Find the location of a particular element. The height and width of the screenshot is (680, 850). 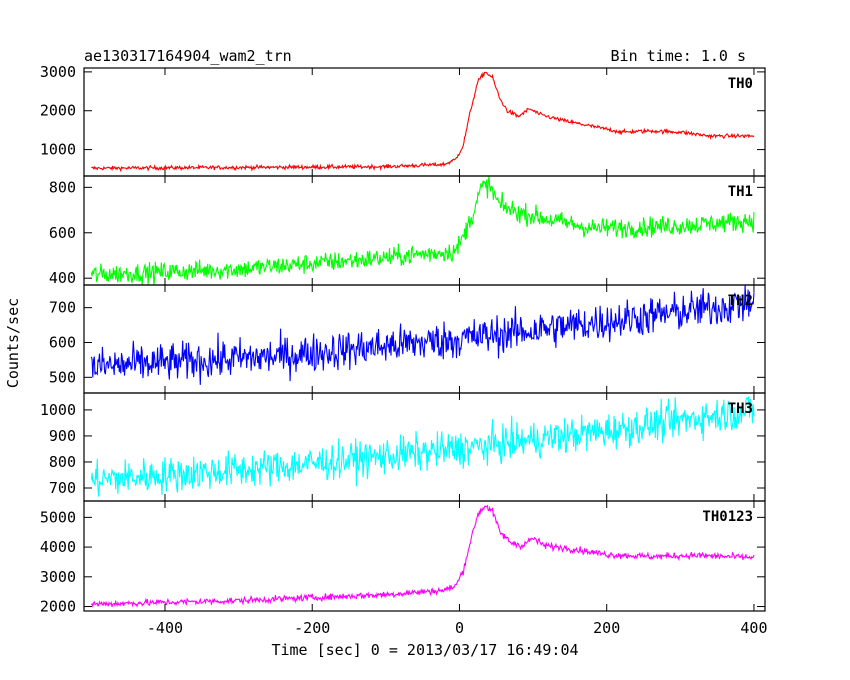

x-axis: -400 -200 0 200 400 is located at coordinates (457, 628).